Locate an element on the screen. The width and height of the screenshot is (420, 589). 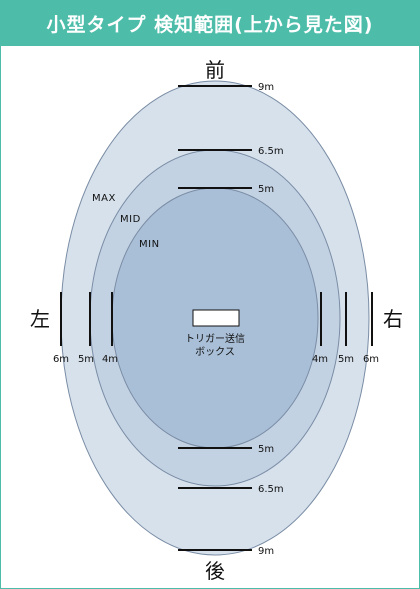
left-distance-label: 4m is located at coordinates (110, 359).